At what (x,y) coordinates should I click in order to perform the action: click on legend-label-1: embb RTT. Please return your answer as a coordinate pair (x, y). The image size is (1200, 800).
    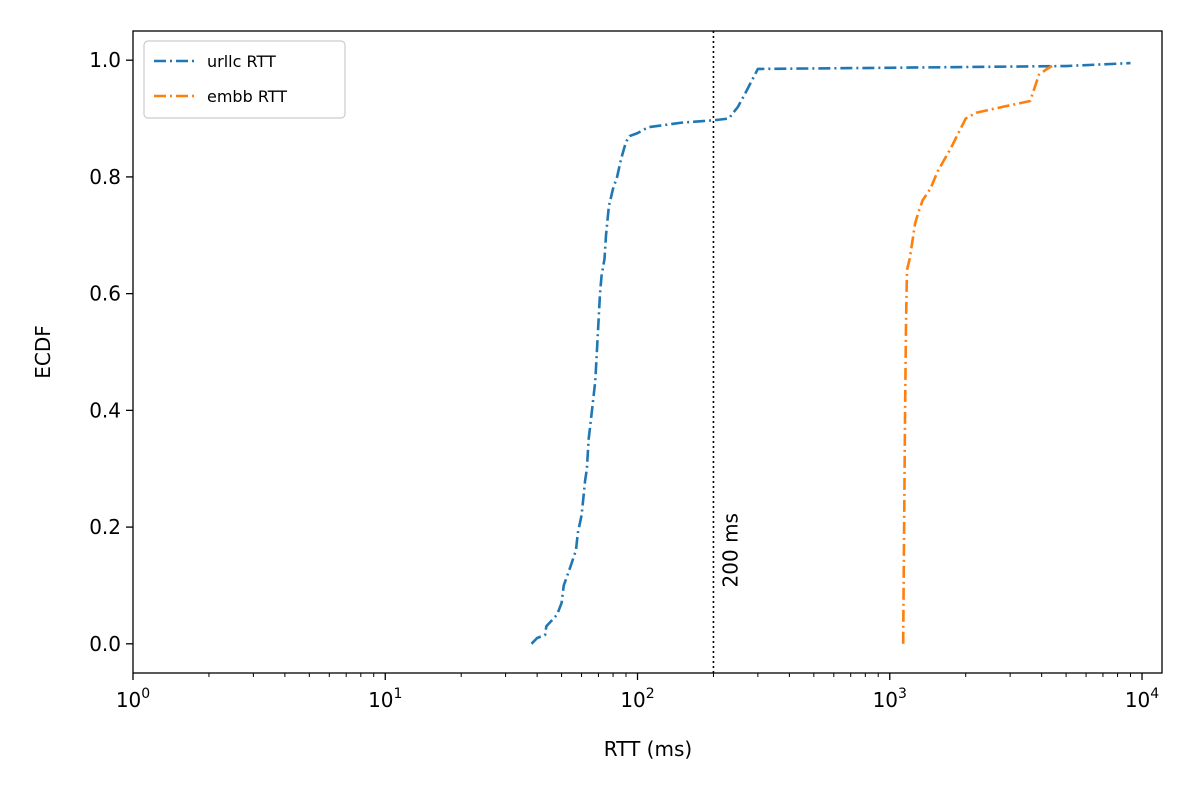
    Looking at the image, I should click on (247, 96).